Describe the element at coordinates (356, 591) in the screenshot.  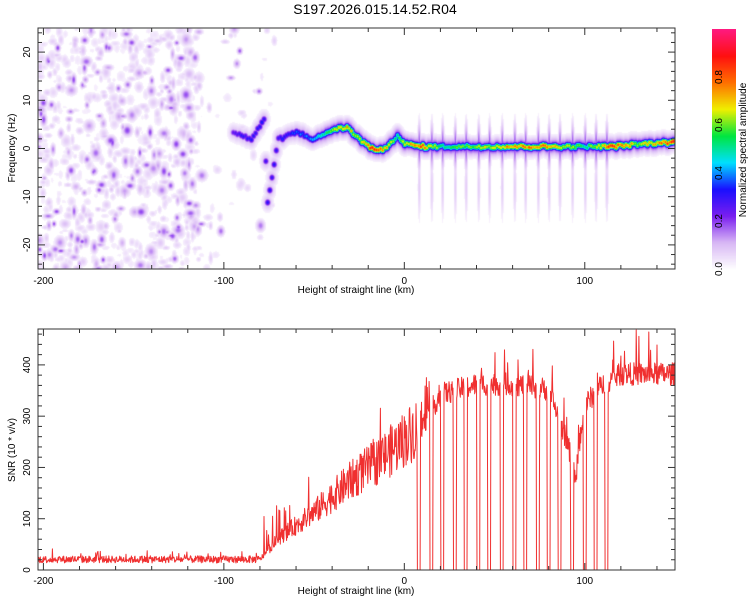
I see `snr-x-label: Height of straight line (km)` at that location.